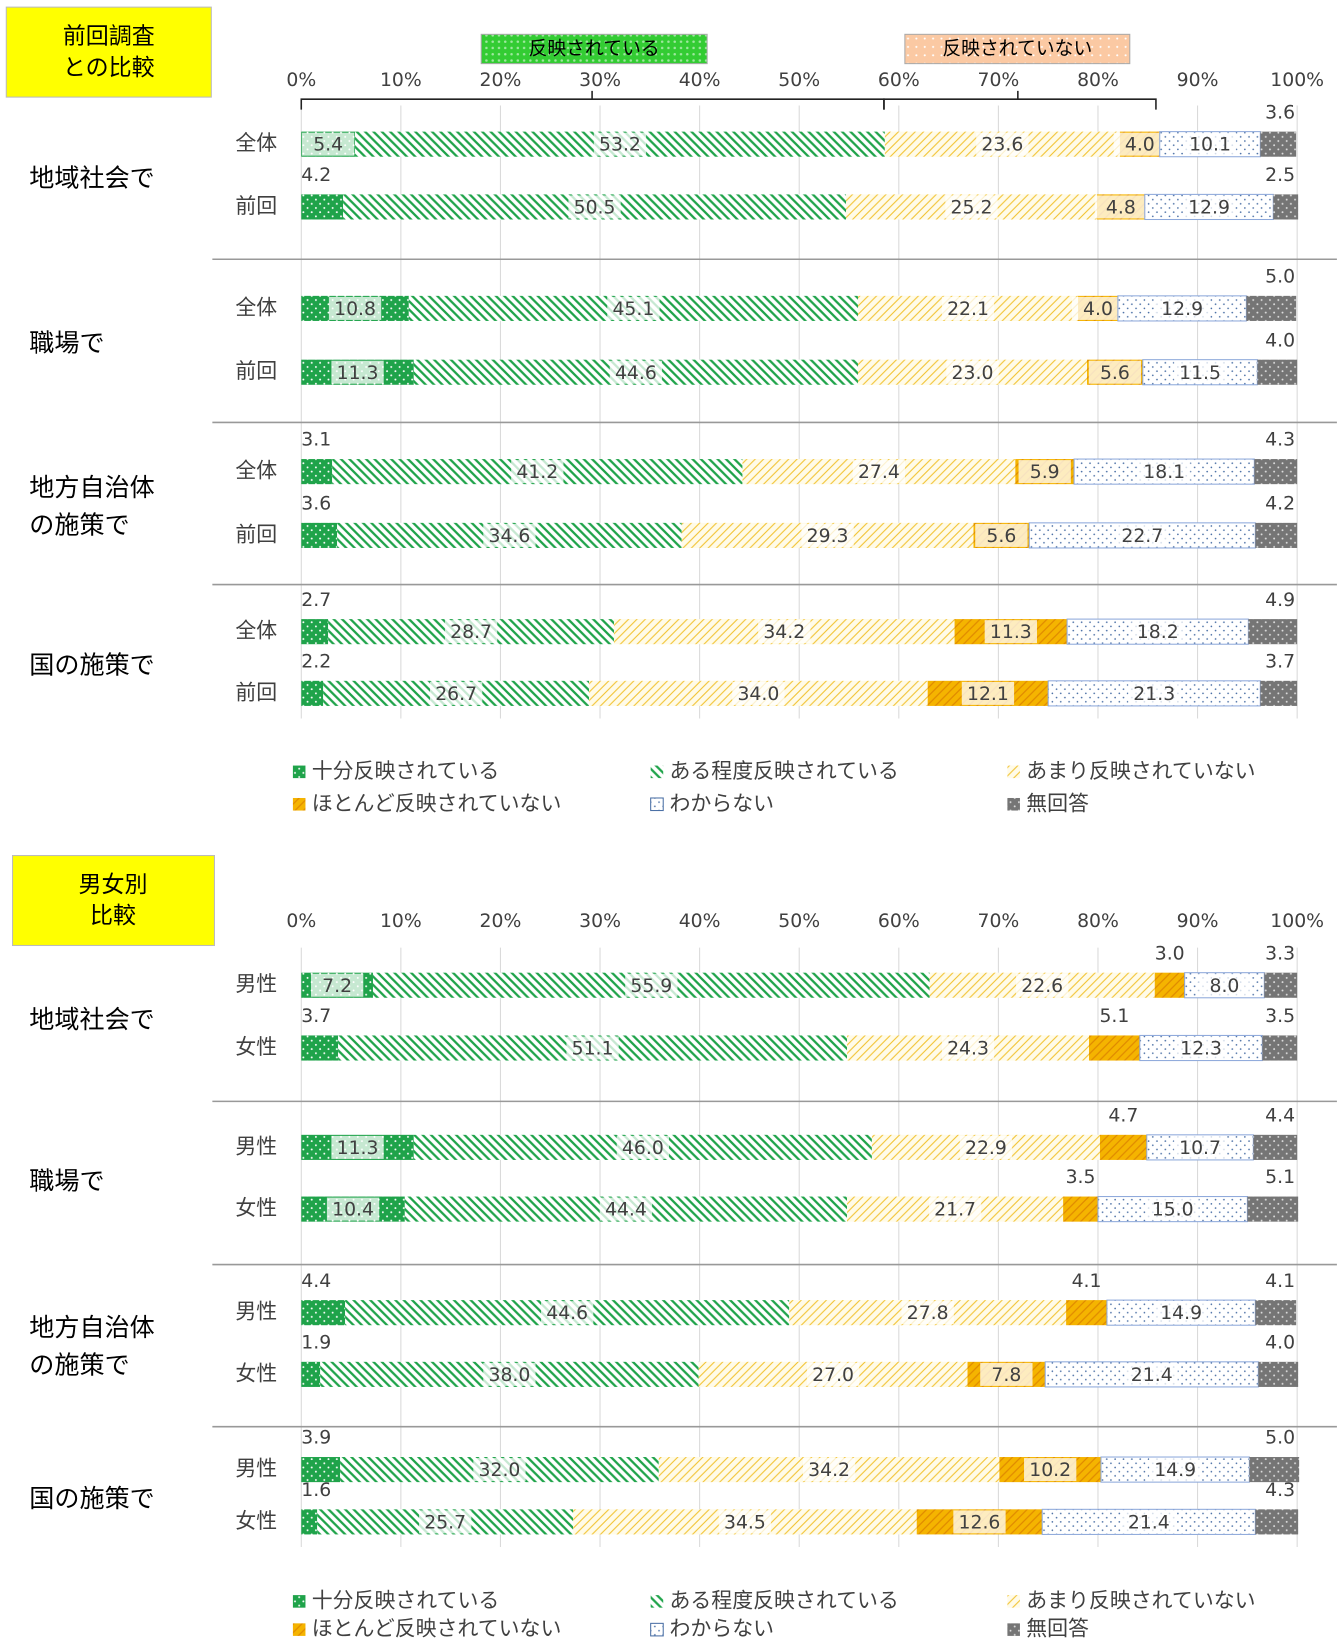 Image resolution: width=1339 pixels, height=1642 pixels. Describe the element at coordinates (1121, 207) in the screenshot. I see `value-label: 4.8` at that location.